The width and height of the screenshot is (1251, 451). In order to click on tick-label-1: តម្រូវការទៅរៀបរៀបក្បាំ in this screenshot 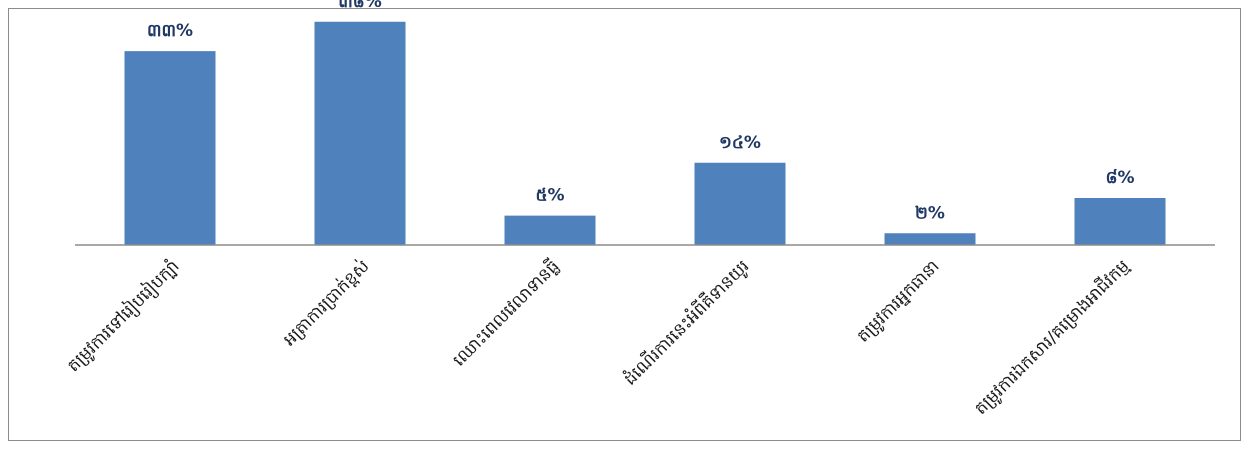, I will do `click(123, 316)`.